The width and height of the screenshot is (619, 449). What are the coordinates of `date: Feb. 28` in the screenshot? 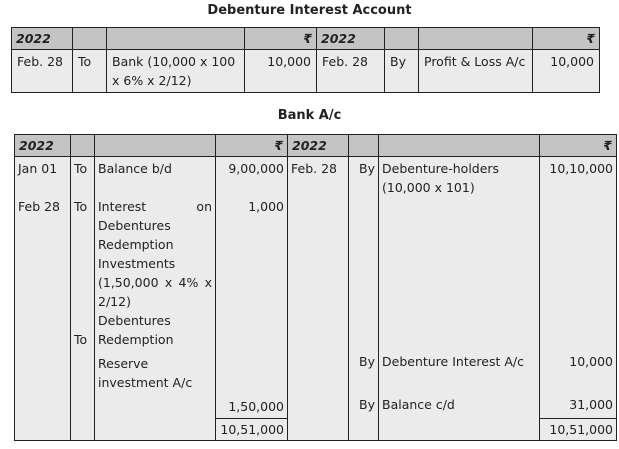 It's located at (314, 168).